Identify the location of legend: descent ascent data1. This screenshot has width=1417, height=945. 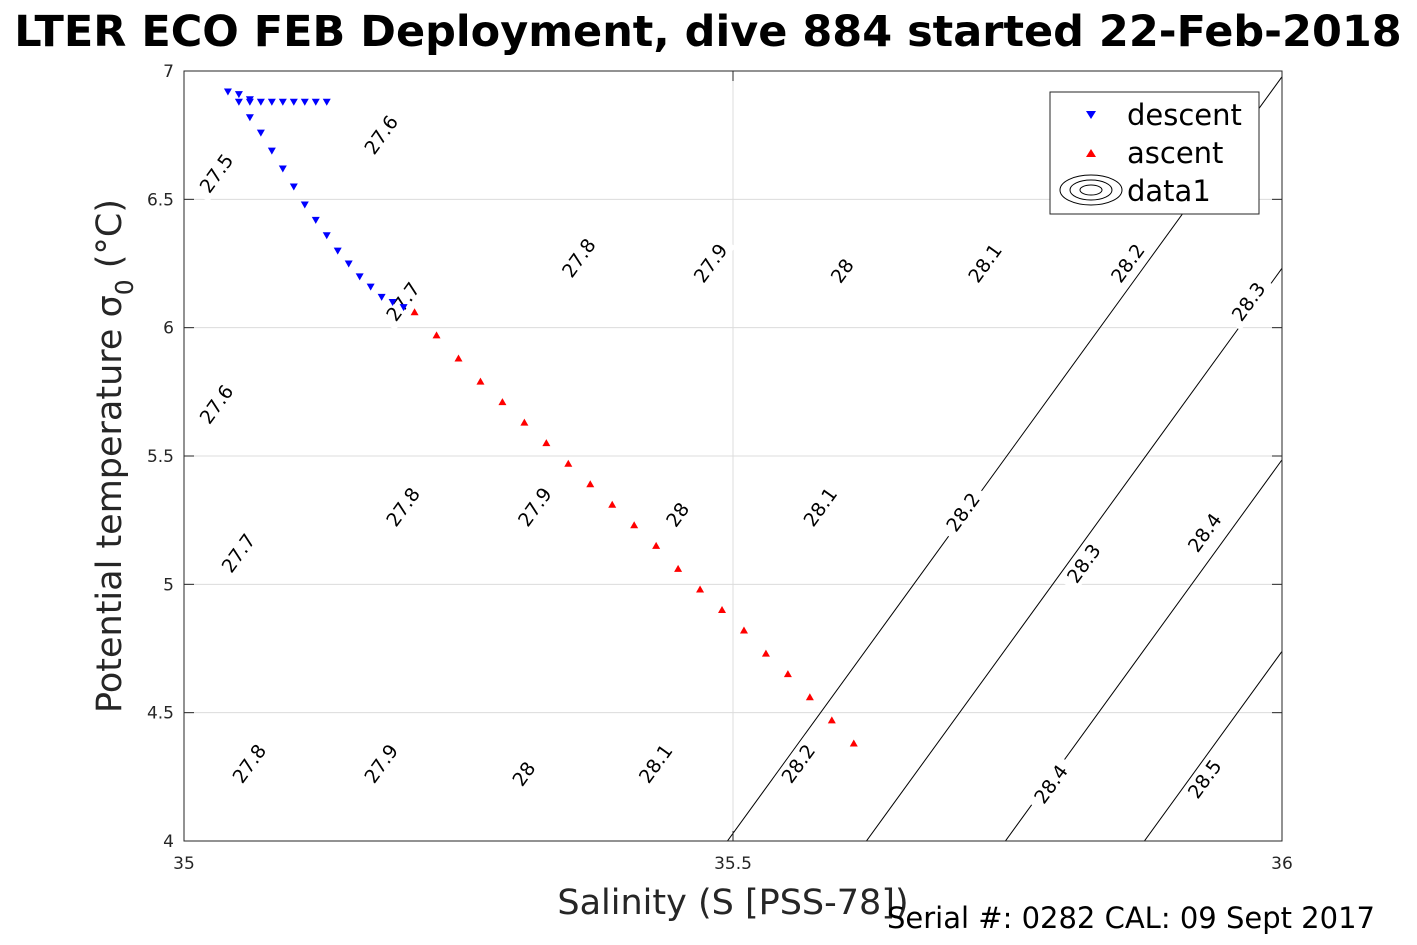
(1154, 153).